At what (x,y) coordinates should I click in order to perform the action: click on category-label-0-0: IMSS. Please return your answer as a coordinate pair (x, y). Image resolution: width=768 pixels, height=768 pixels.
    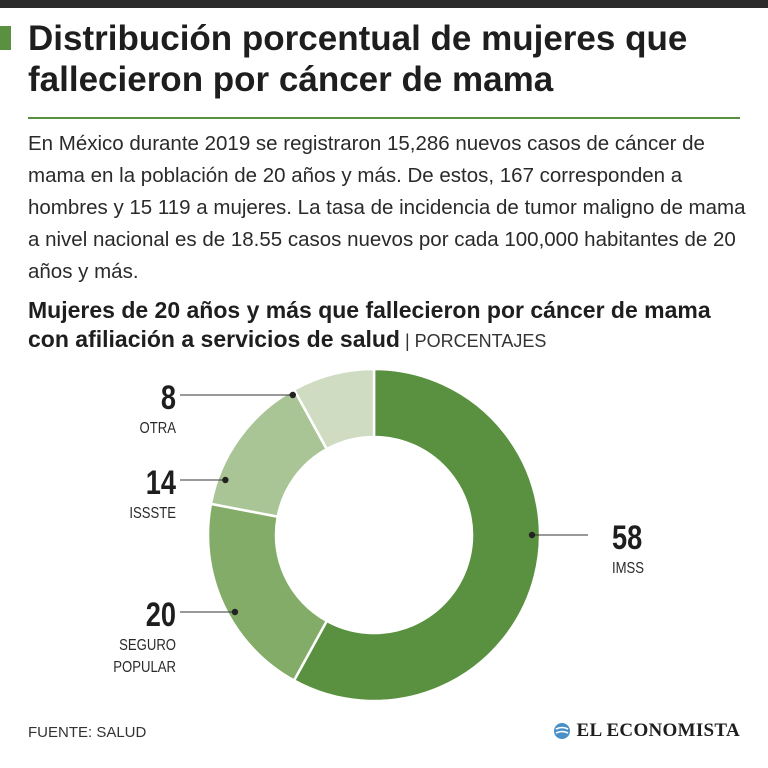
    Looking at the image, I should click on (628, 568).